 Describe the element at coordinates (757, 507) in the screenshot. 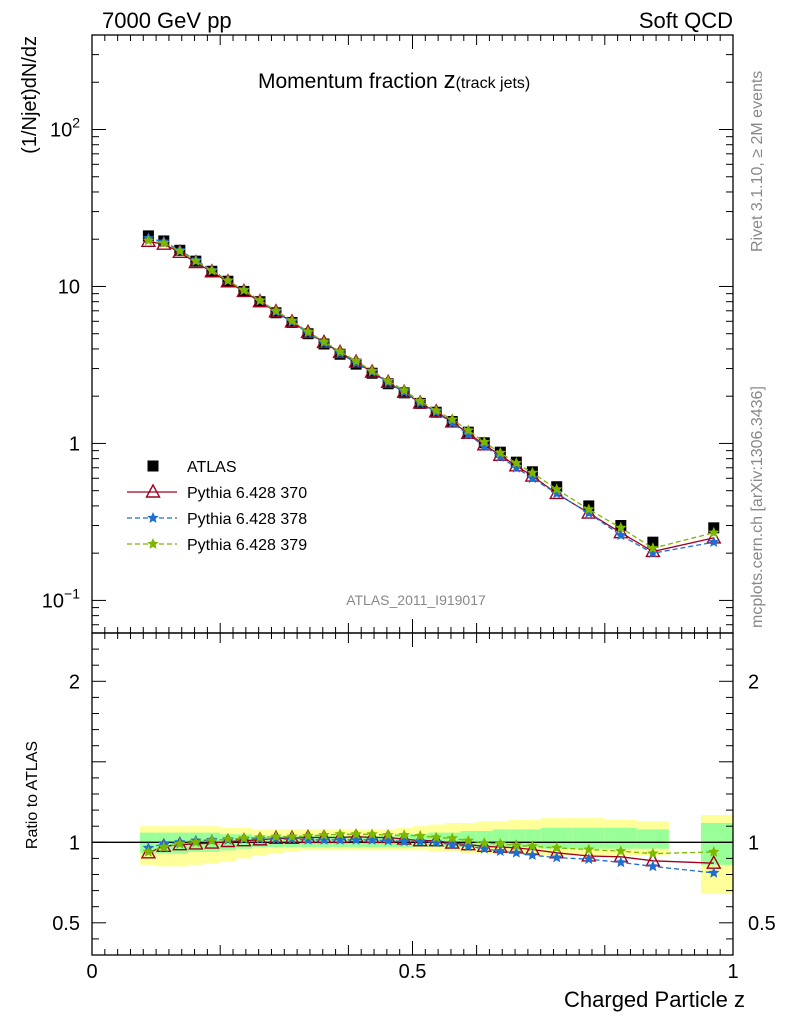

I see `side-label-mcplots: mcplots.cern.ch [arXiv:1306.3436]` at that location.